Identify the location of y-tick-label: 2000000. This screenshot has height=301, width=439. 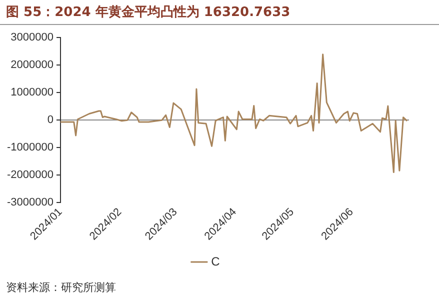
(32, 65).